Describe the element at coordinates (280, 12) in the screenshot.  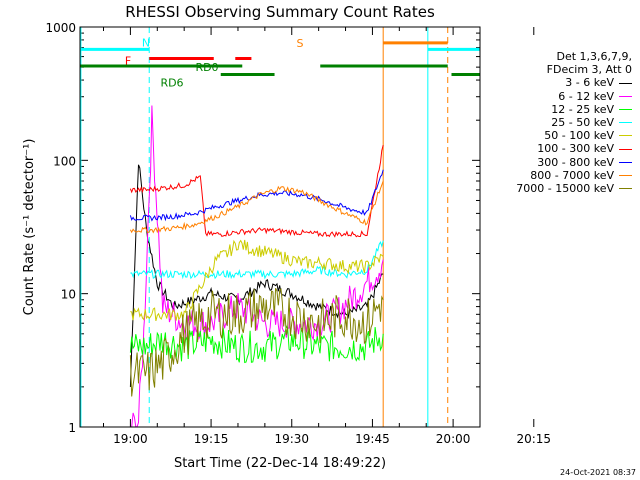
I see `chart-title: RHESSI Observing Summary Count Rates` at that location.